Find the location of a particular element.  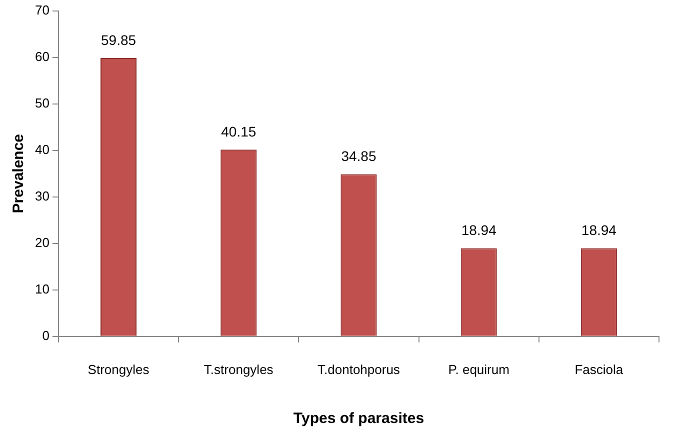

y-tick-label: 10 is located at coordinates (42, 288).